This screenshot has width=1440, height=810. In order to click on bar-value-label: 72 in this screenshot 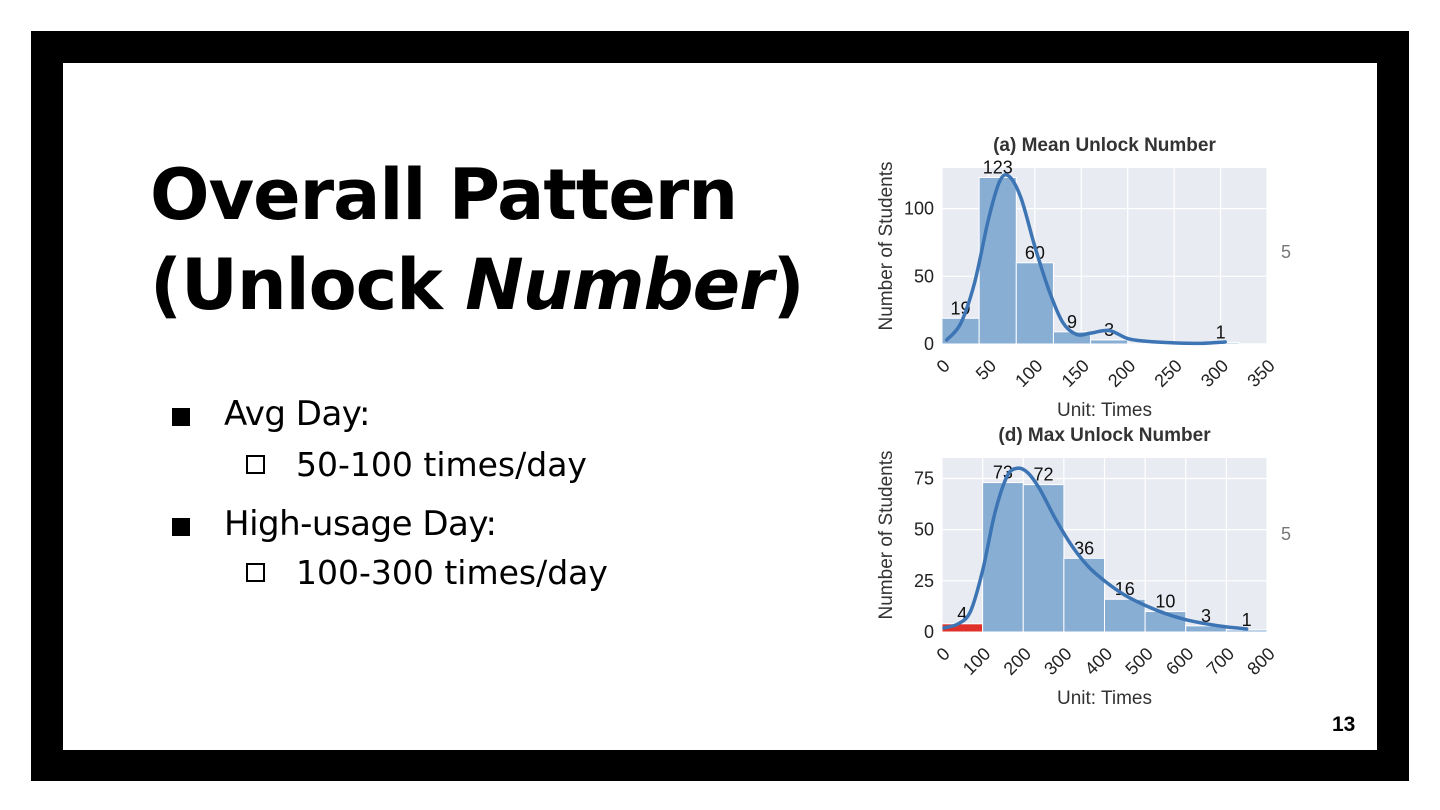, I will do `click(1044, 475)`.